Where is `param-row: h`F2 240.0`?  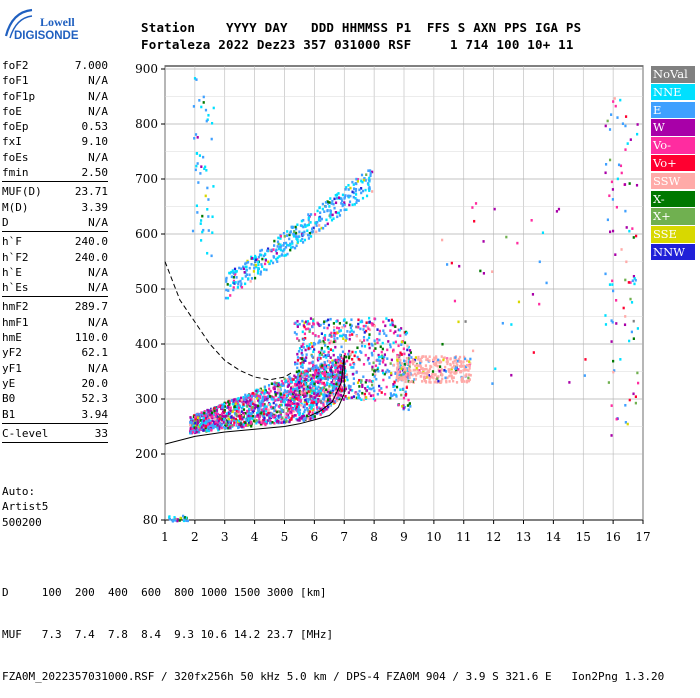
param-row: h`F2 240.0 is located at coordinates (55, 257).